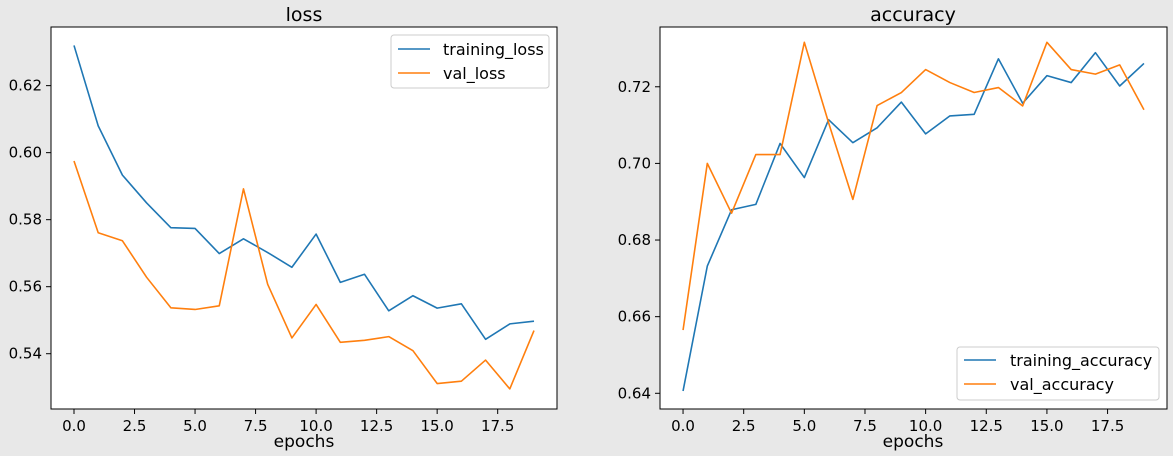 This screenshot has height=456, width=1173. Describe the element at coordinates (25, 287) in the screenshot. I see `loss-y-tick-label: 0.56` at that location.